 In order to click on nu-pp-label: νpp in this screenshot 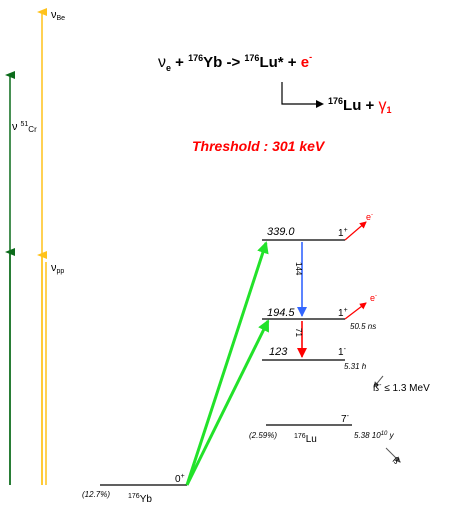, I will do `click(57, 268)`.